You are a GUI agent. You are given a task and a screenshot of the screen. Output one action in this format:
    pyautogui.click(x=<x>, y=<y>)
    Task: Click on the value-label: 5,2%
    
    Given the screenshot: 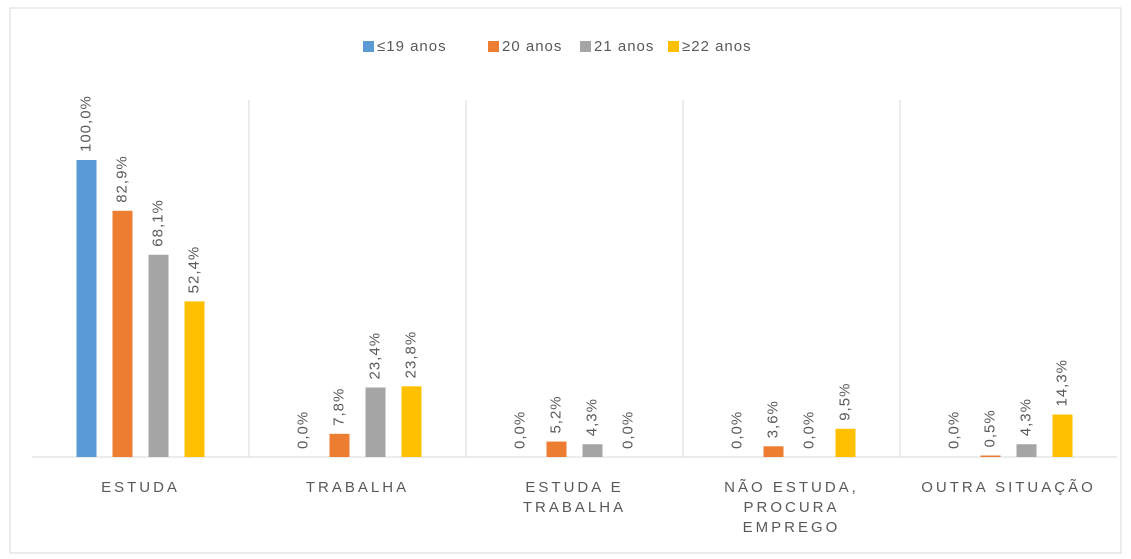 What is the action you would take?
    pyautogui.click(x=555, y=414)
    